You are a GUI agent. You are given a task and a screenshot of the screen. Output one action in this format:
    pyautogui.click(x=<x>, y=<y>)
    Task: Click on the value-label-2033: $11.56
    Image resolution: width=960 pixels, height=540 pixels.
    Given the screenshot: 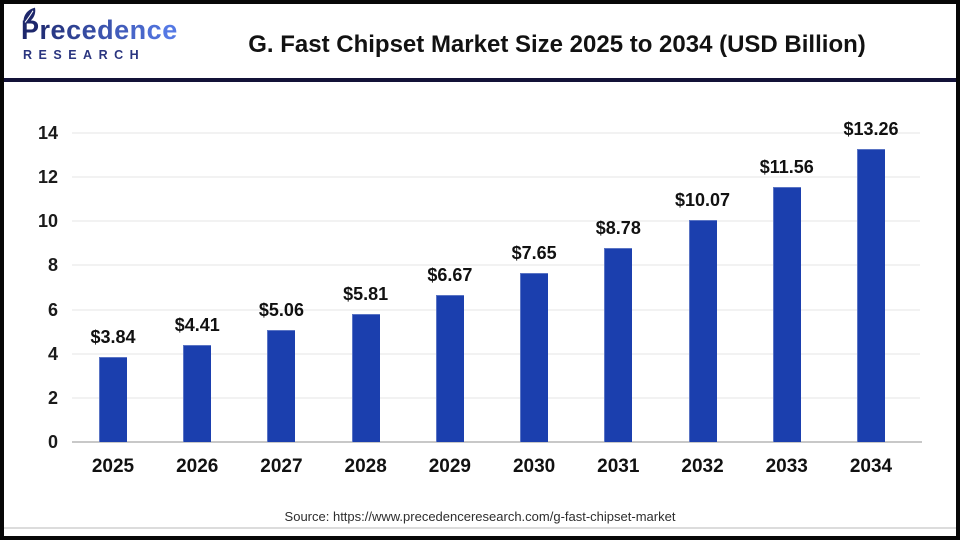 What is the action you would take?
    pyautogui.click(x=786, y=167)
    